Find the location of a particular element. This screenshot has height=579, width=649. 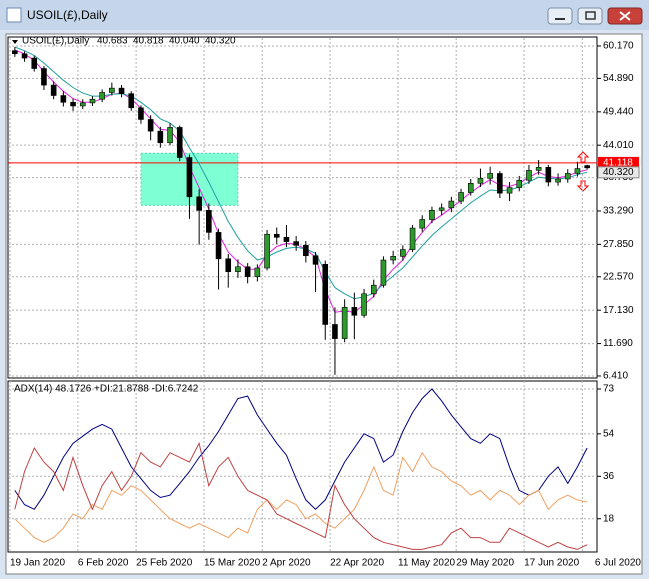

window-icon is located at coordinates (14, 15).